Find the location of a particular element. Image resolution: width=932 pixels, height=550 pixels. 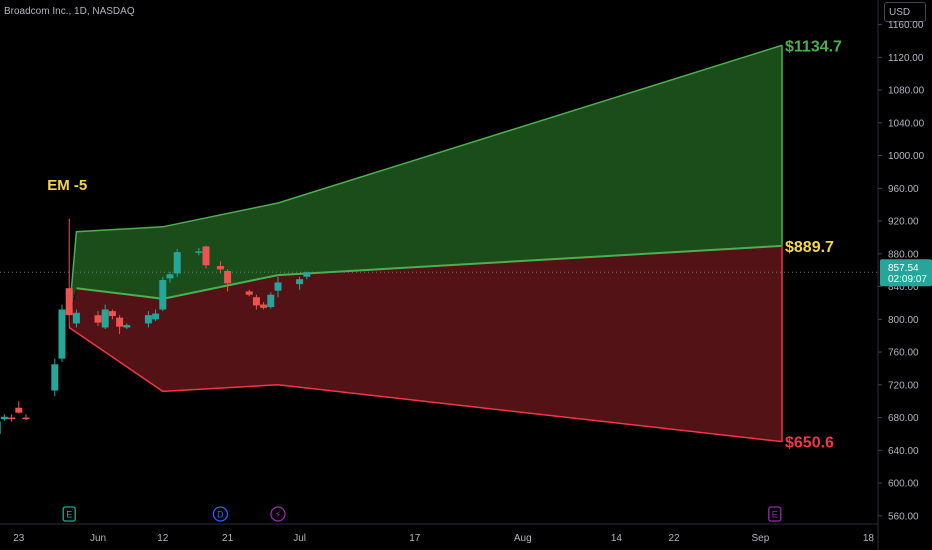

lower-target-label: $650.6 is located at coordinates (809, 443).